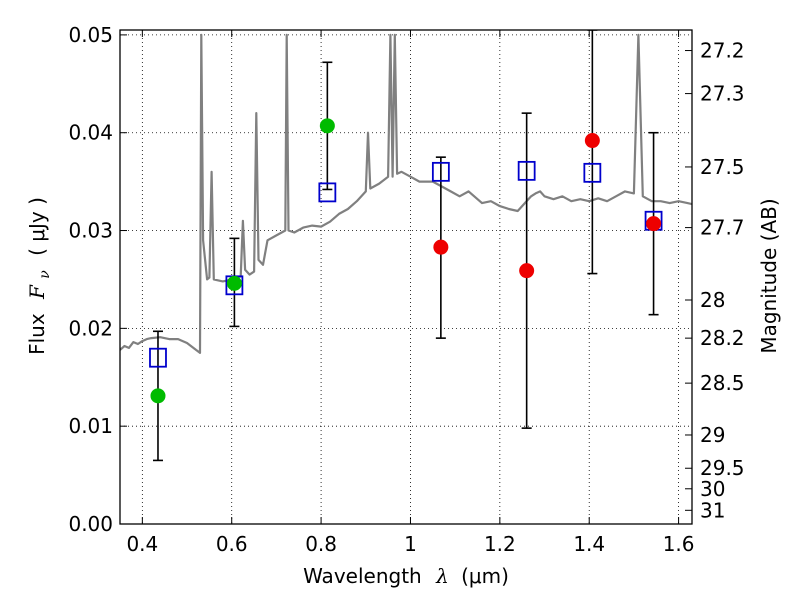 This screenshot has height=600, width=800. What do you see at coordinates (722, 228) in the screenshot?
I see `y2-tick-label: 27.7` at bounding box center [722, 228].